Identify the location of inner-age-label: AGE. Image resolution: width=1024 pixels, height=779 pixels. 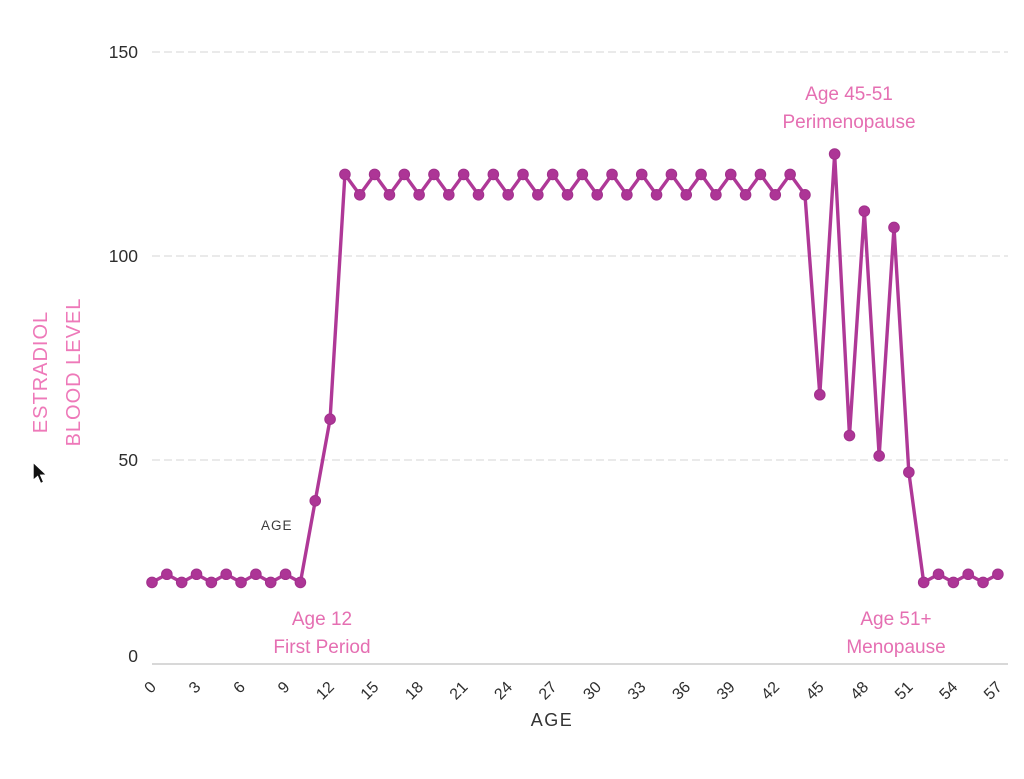
(277, 525).